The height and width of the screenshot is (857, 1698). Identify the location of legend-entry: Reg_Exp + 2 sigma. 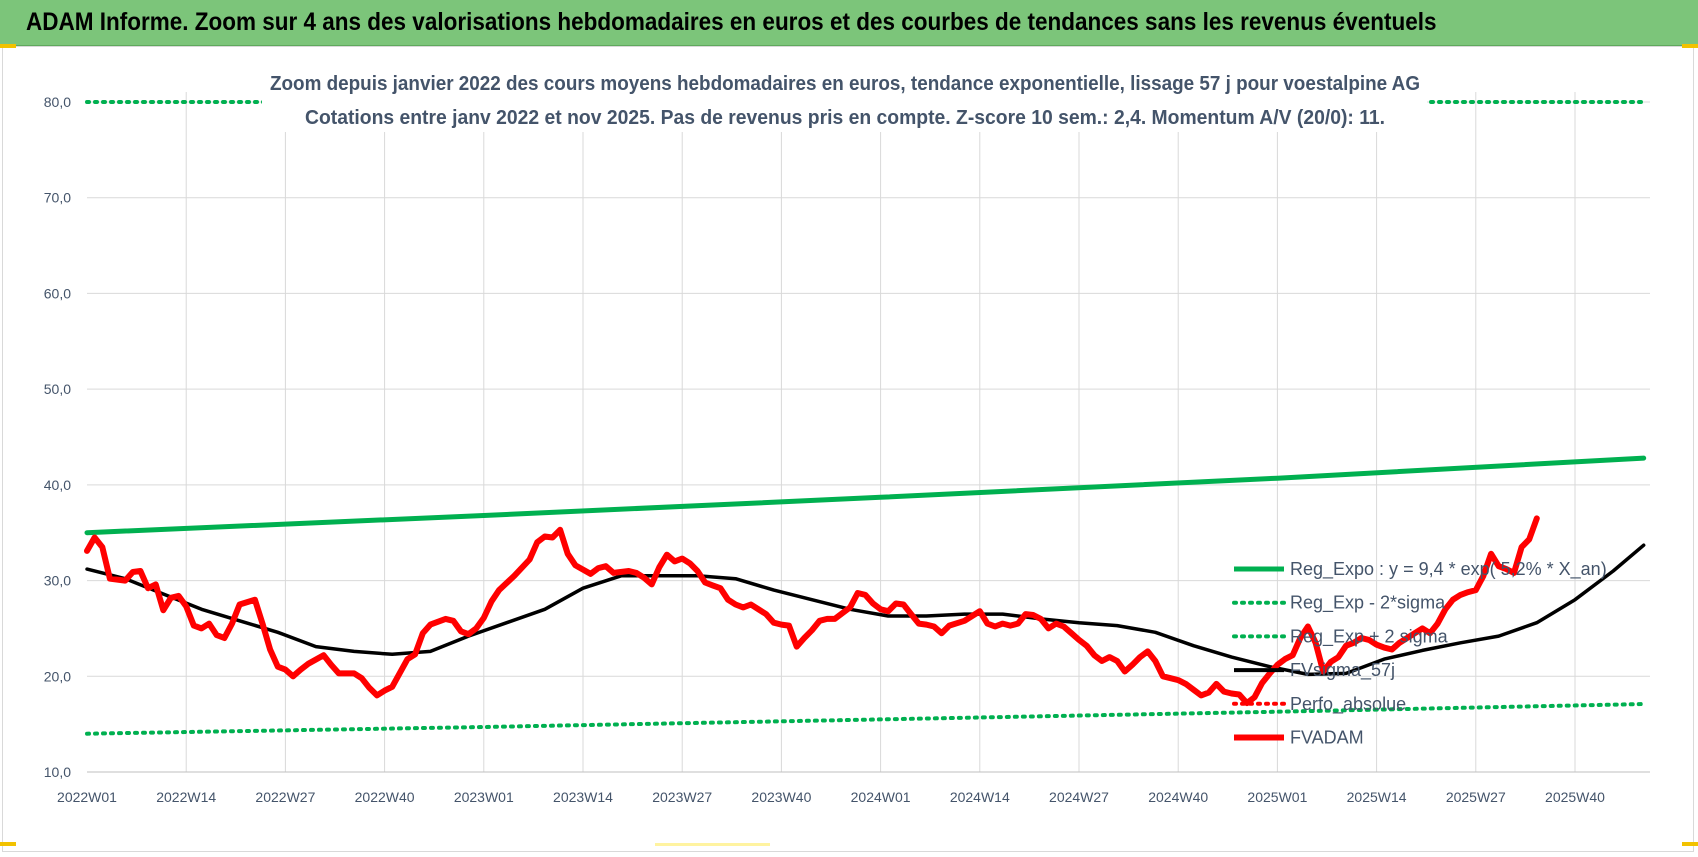
(1369, 636).